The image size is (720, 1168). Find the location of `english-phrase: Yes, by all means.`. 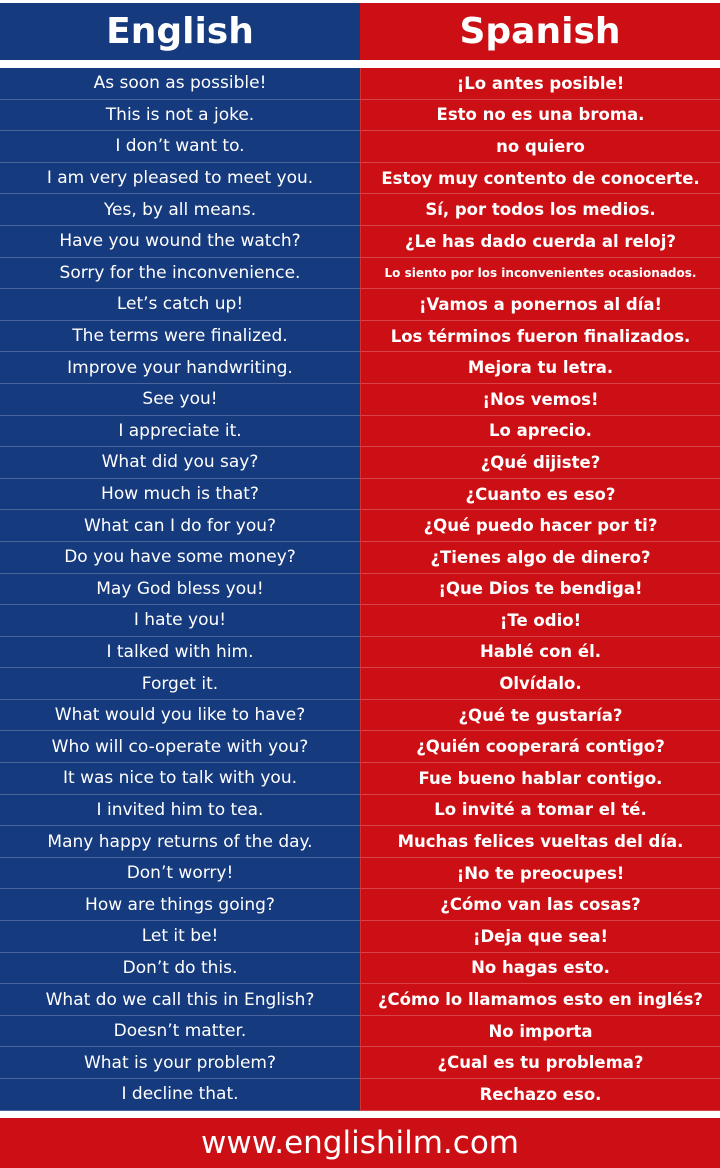

english-phrase: Yes, by all means. is located at coordinates (180, 210).